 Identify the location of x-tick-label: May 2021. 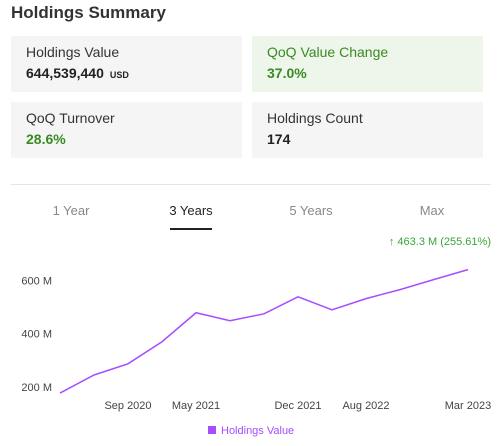
(196, 406).